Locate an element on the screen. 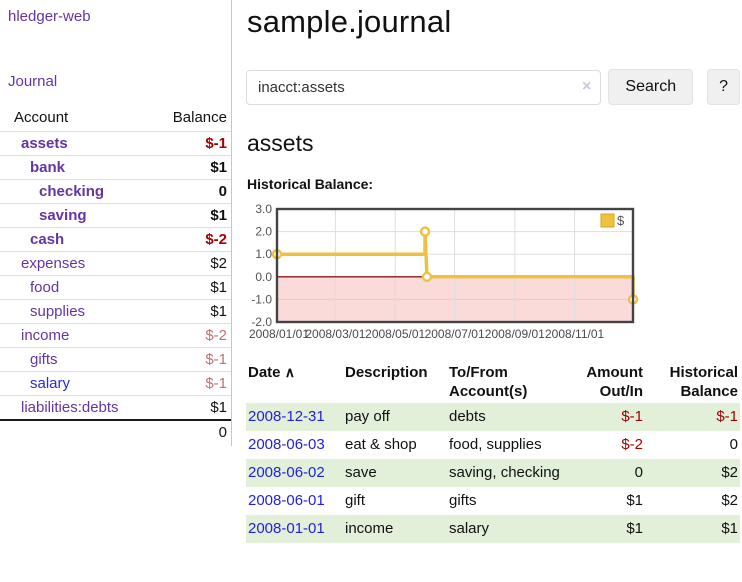  search-button: Search is located at coordinates (651, 87).